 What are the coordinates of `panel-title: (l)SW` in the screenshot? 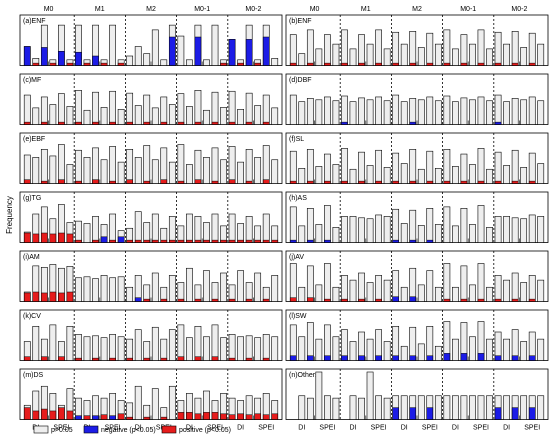 It's located at (298, 316).